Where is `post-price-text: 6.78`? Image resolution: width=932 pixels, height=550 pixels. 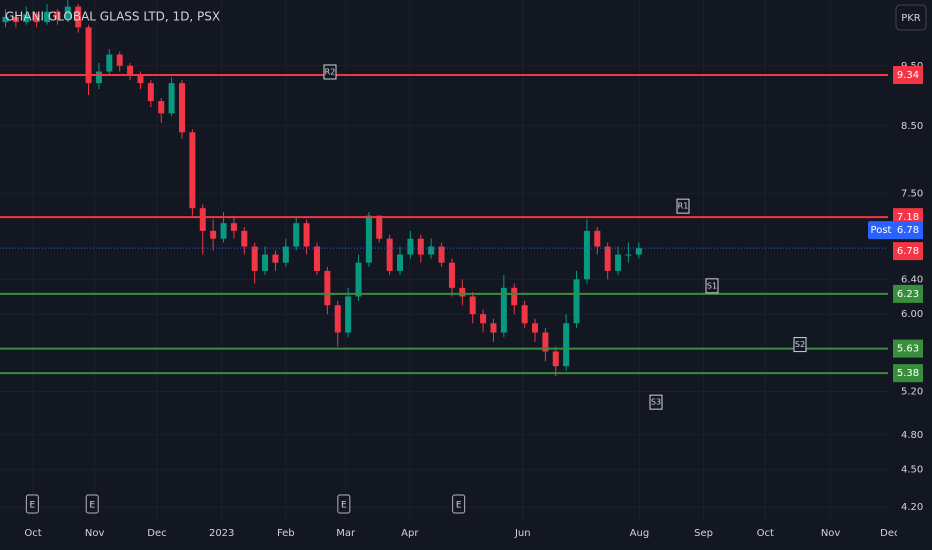 post-price-text: 6.78 is located at coordinates (908, 230).